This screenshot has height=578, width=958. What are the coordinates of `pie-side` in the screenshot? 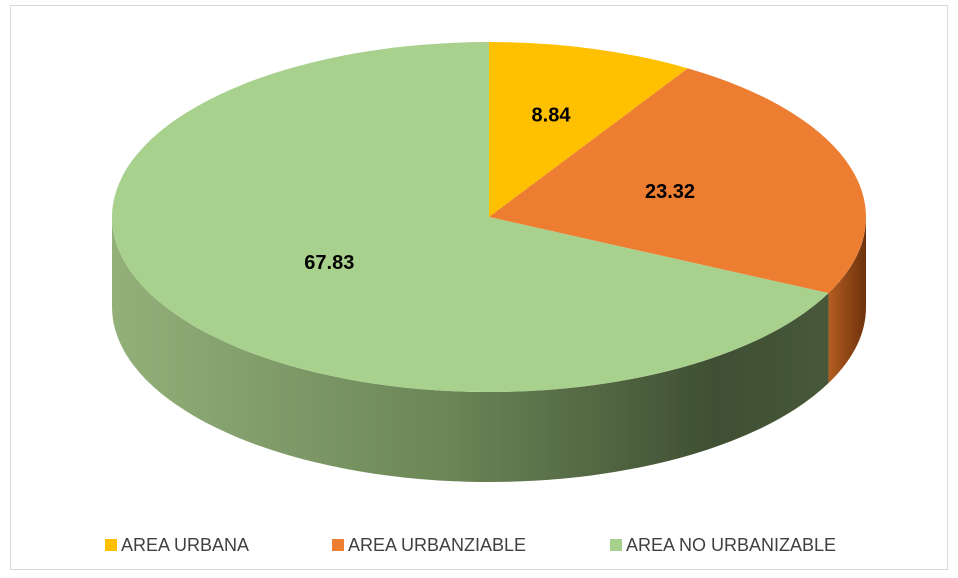 It's located at (847, 300).